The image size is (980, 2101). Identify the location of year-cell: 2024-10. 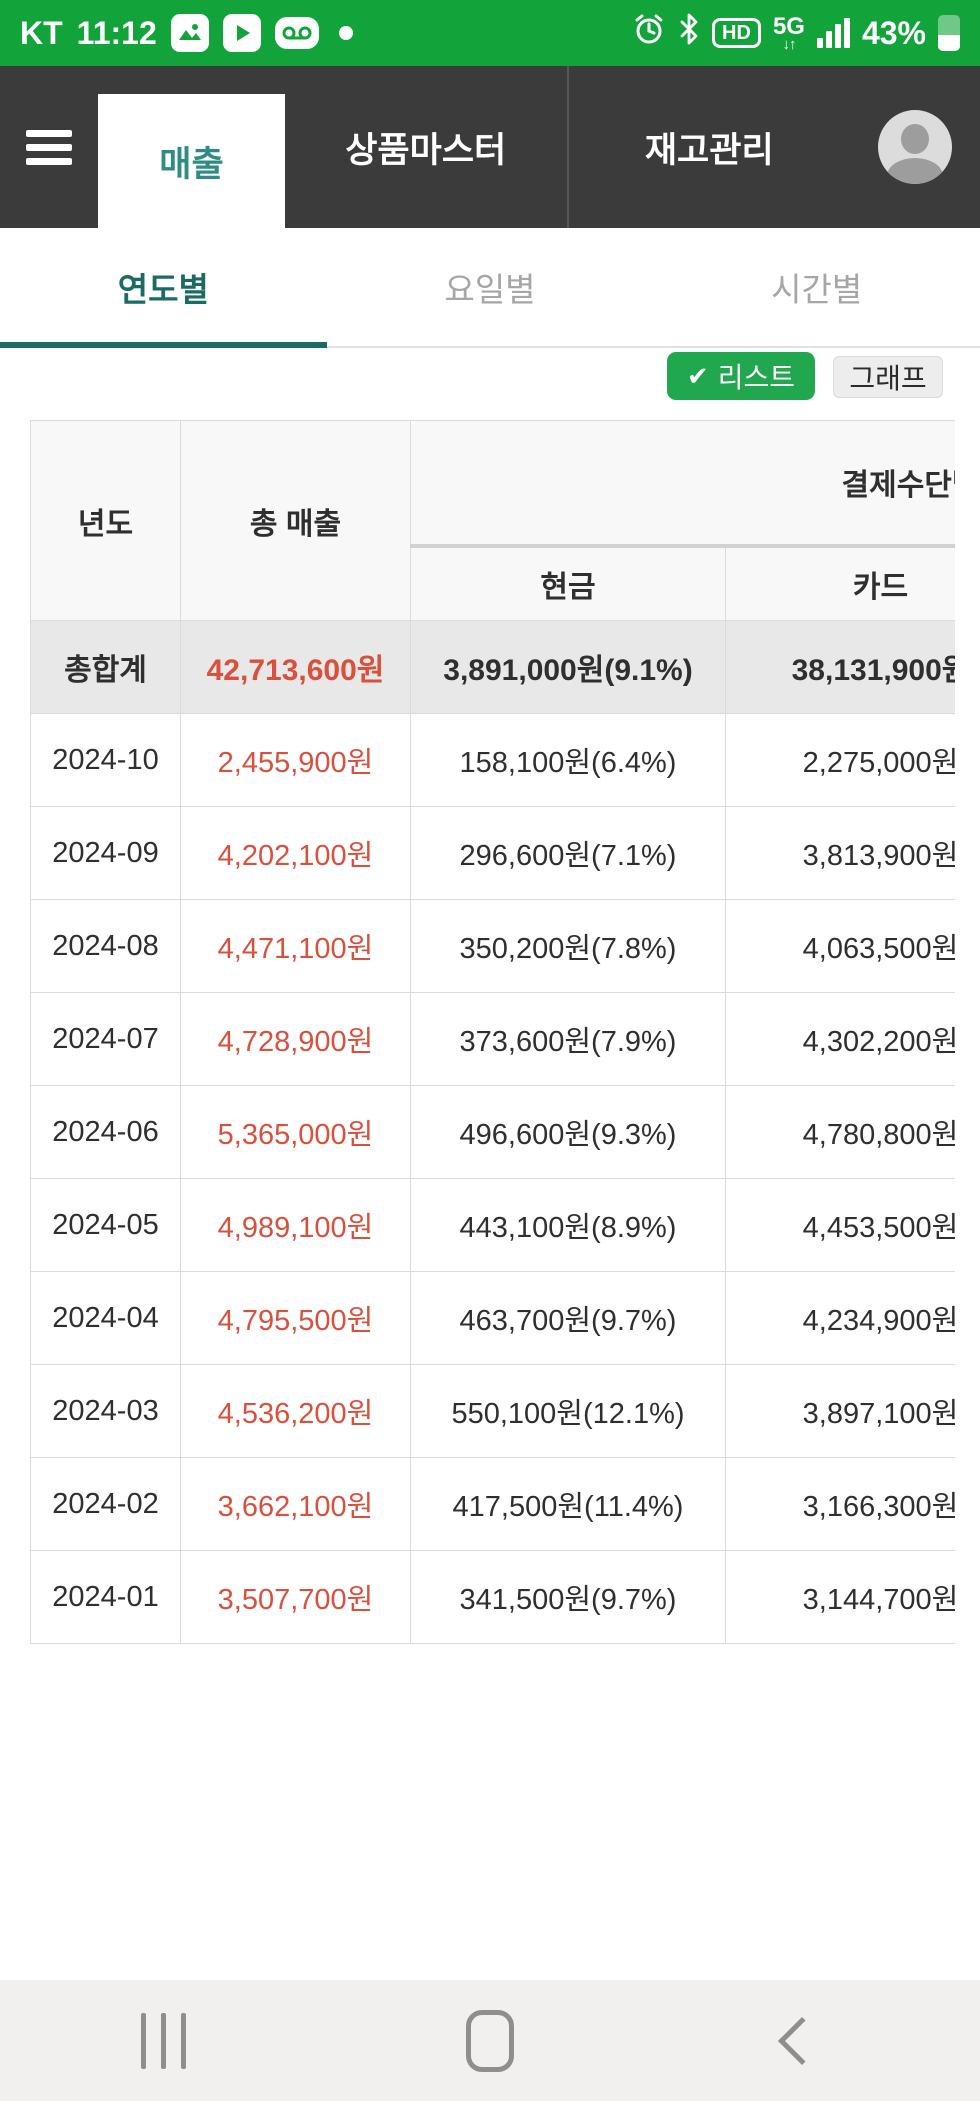
(105, 760).